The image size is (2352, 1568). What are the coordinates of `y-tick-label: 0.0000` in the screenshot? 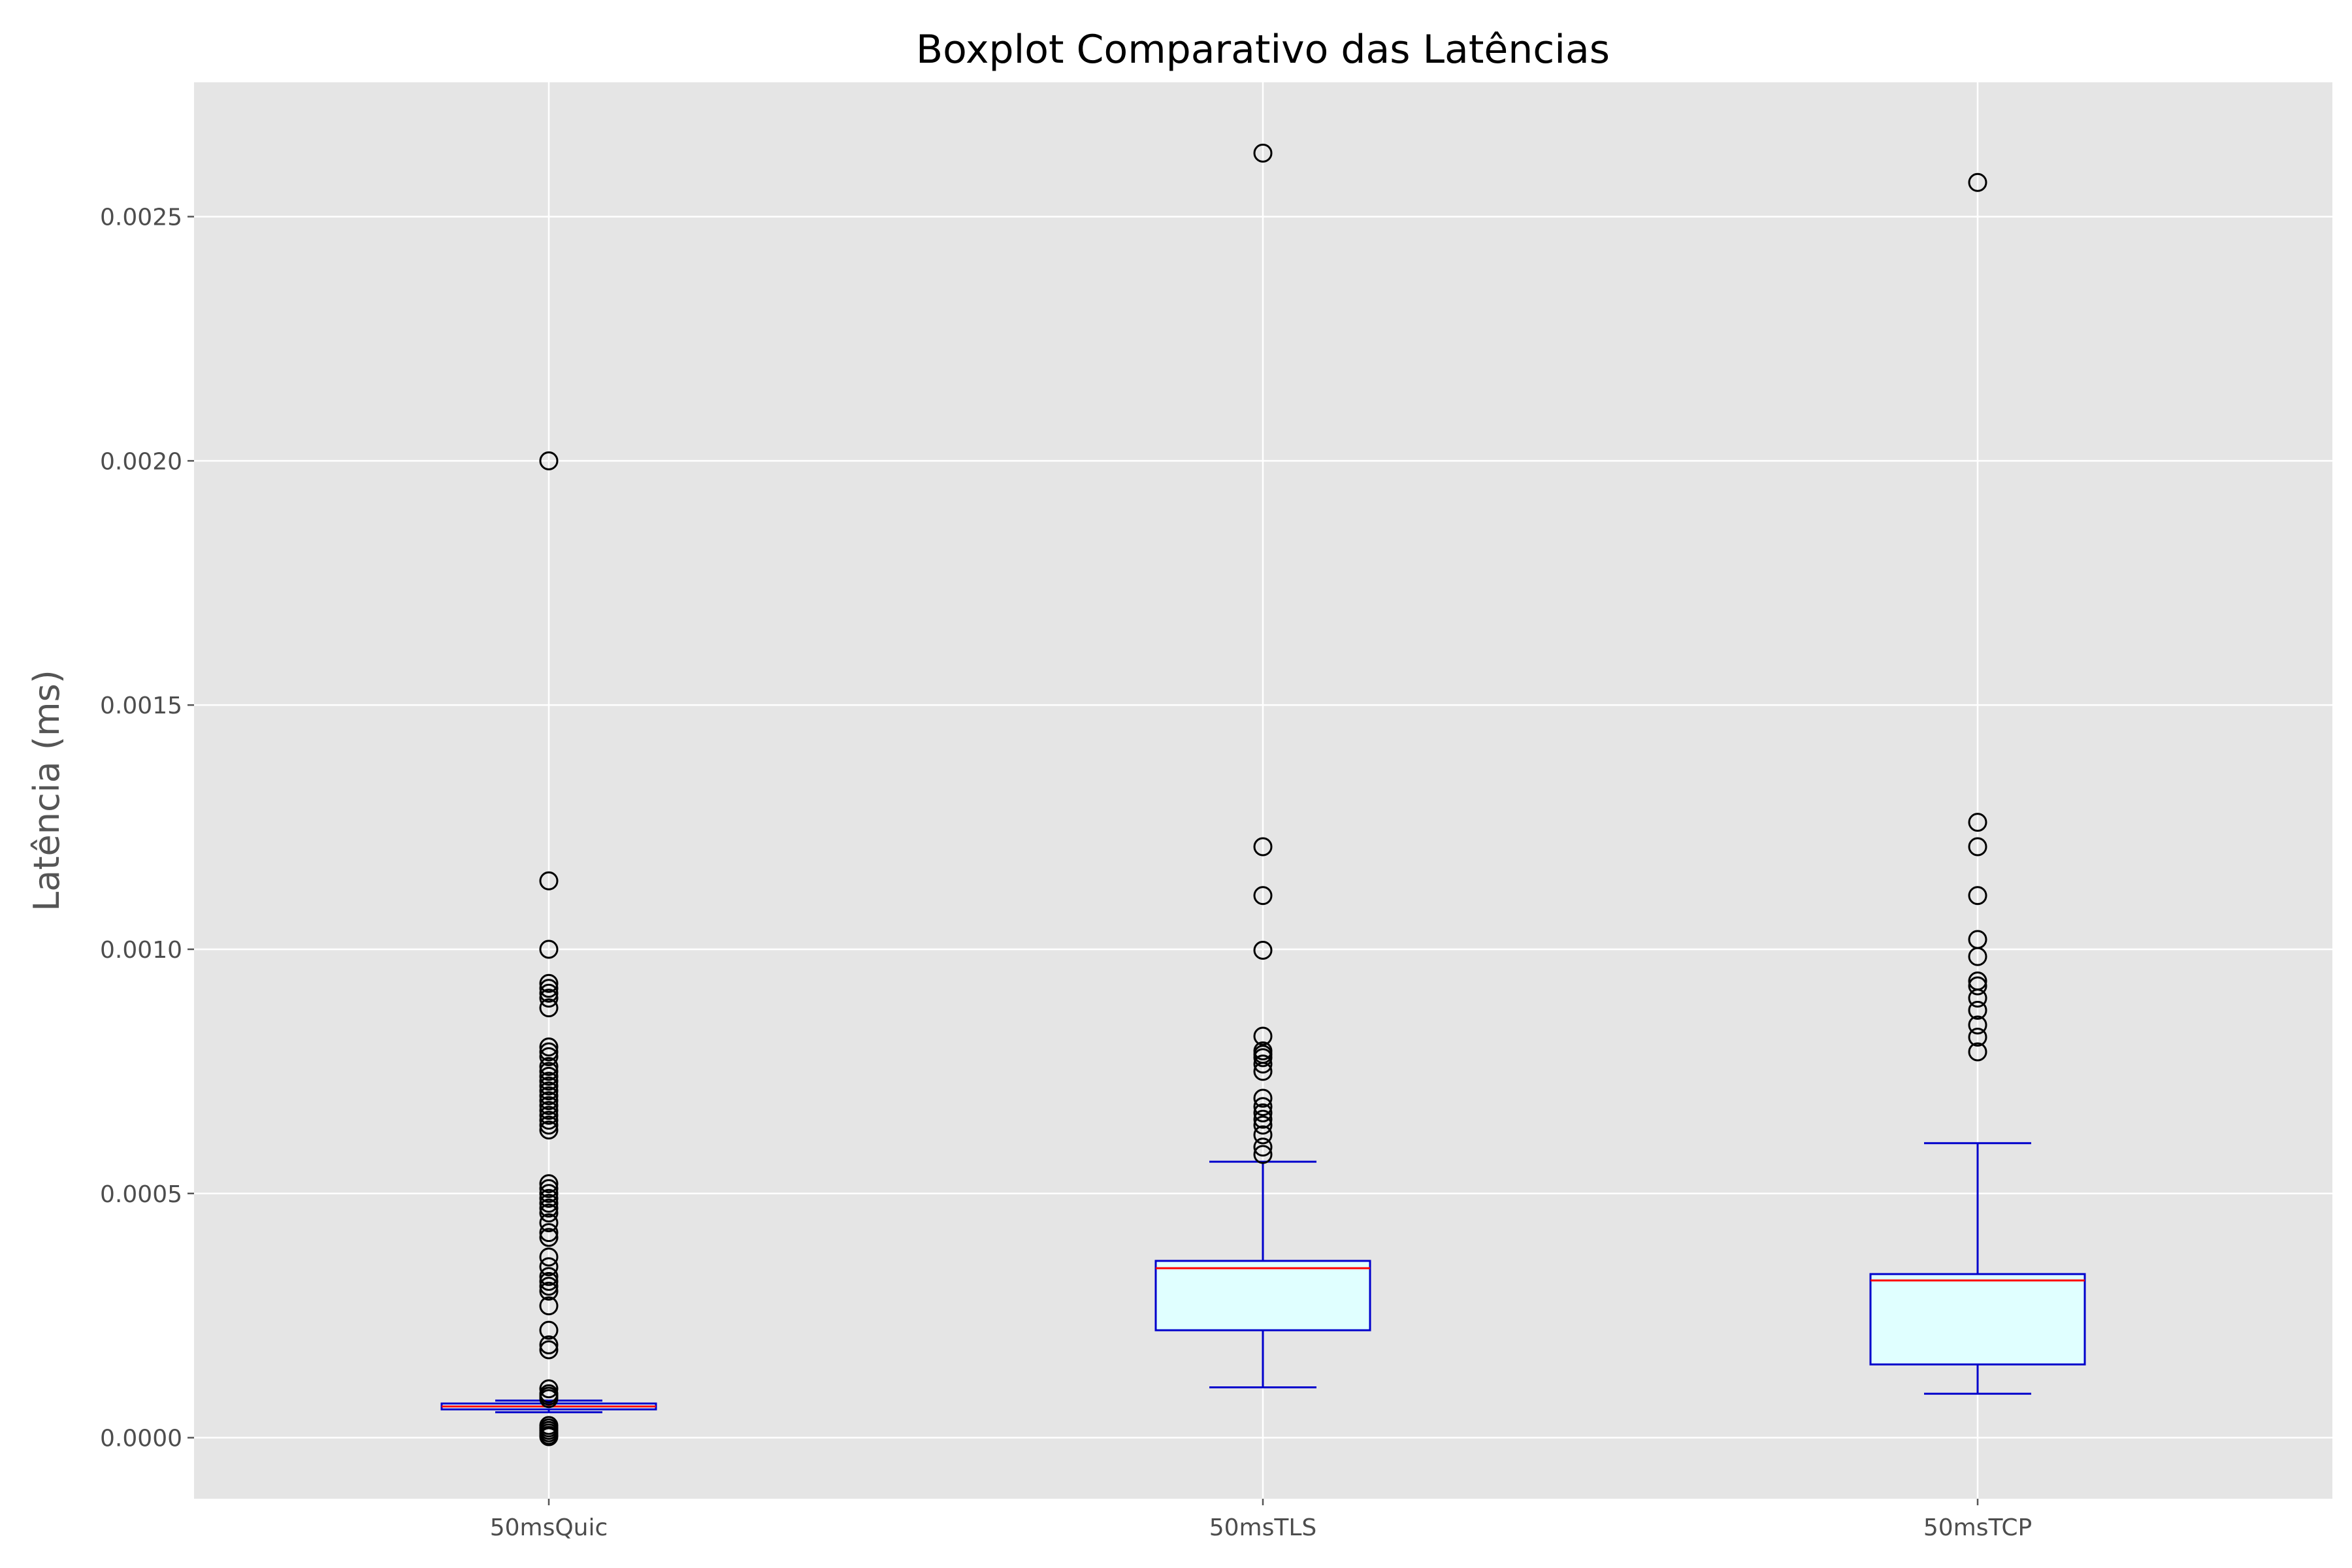 It's located at (141, 1439).